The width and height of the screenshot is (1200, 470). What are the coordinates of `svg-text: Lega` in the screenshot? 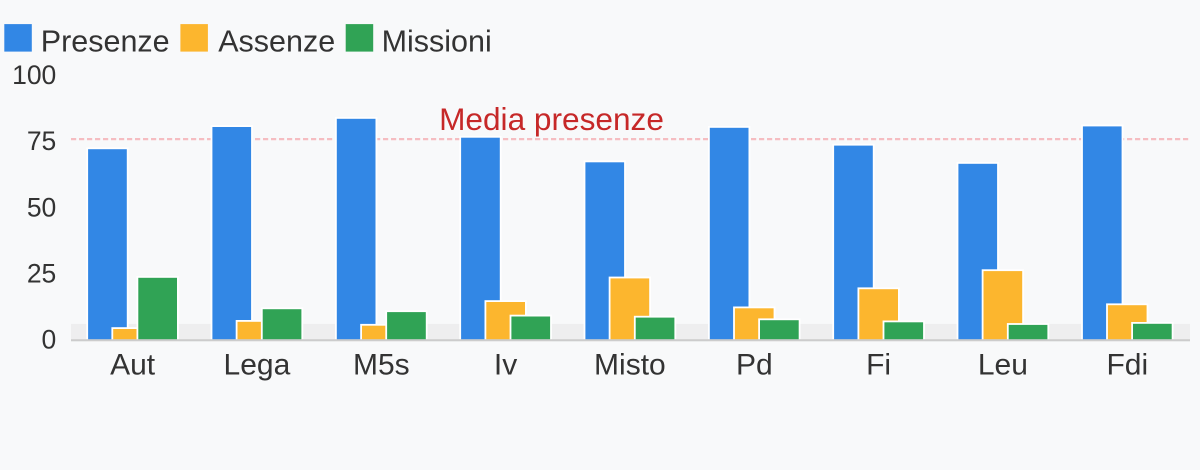 It's located at (257, 365).